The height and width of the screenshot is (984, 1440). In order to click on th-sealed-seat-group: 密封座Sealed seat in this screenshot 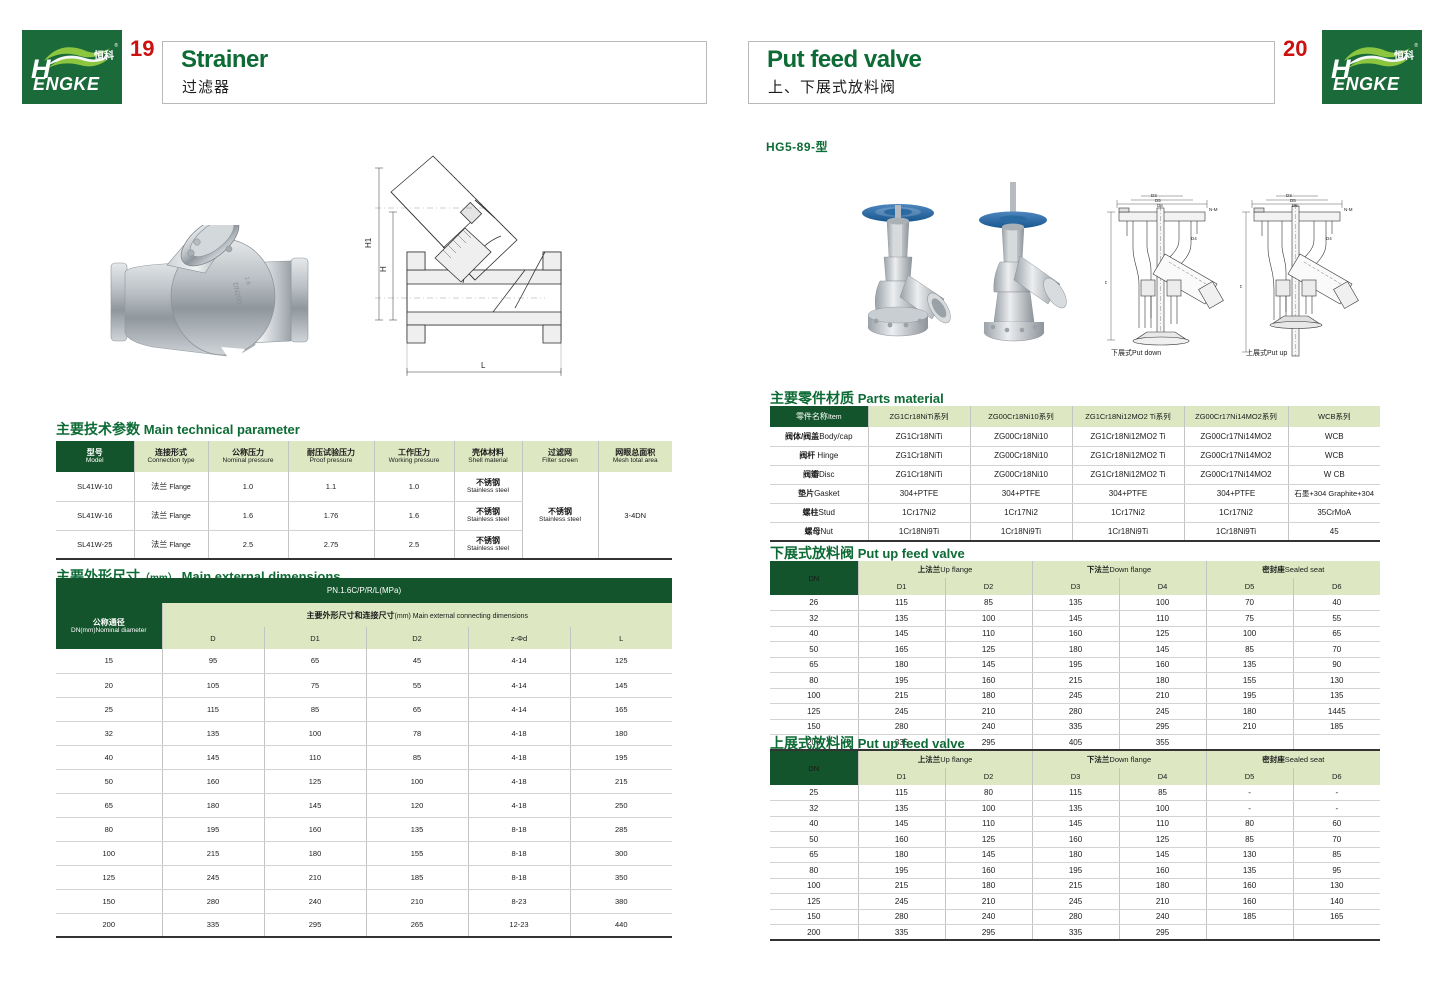, I will do `click(1293, 759)`.